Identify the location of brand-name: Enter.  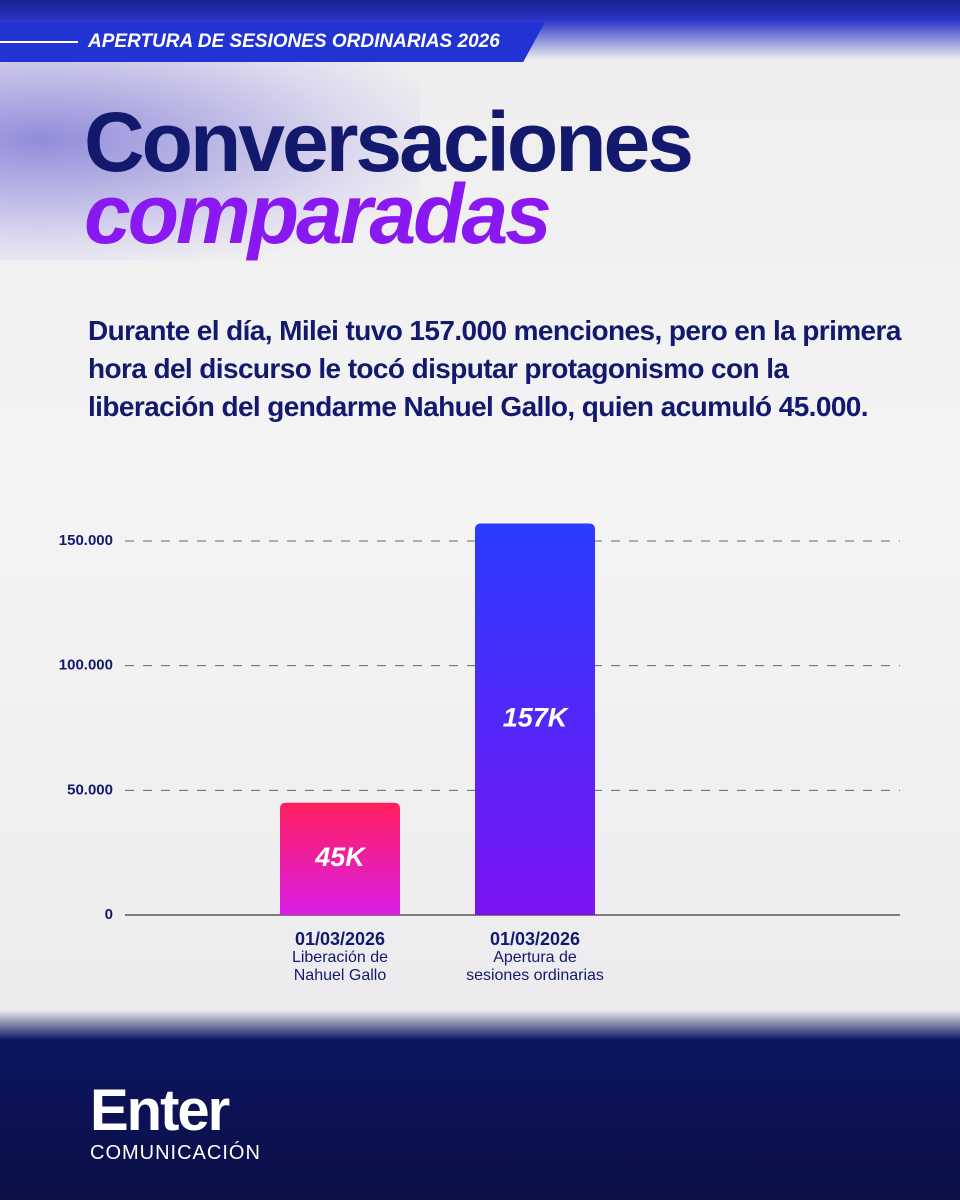
(160, 1110).